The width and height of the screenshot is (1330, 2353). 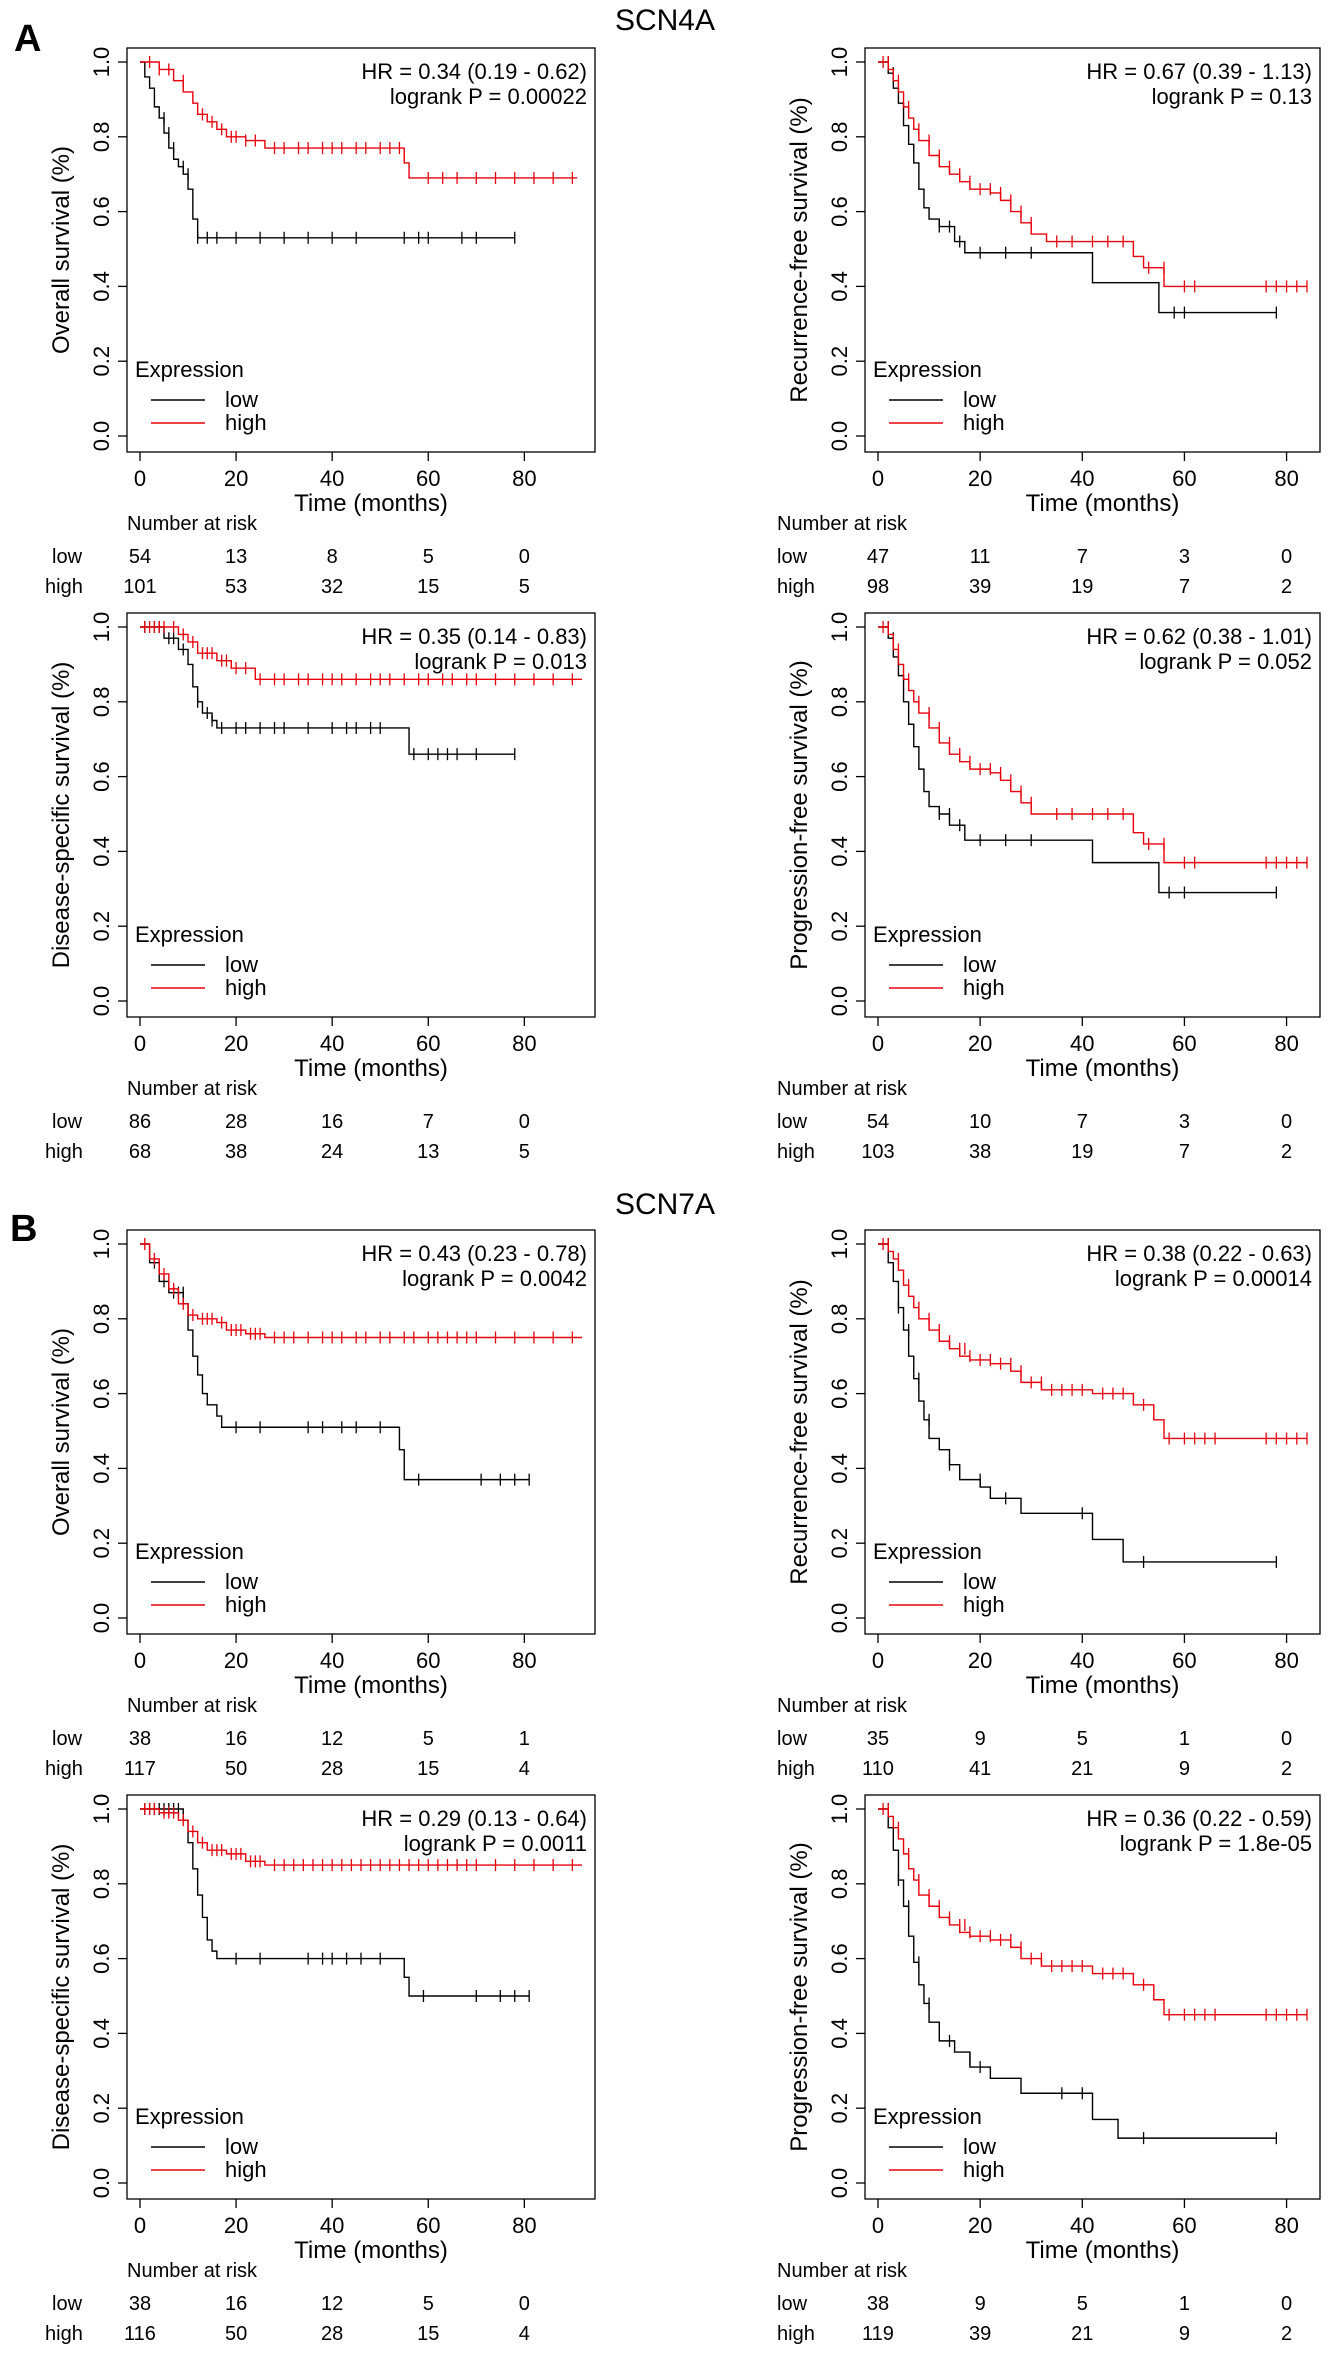 What do you see at coordinates (236, 1122) in the screenshot?
I see `risk-count-low: 28` at bounding box center [236, 1122].